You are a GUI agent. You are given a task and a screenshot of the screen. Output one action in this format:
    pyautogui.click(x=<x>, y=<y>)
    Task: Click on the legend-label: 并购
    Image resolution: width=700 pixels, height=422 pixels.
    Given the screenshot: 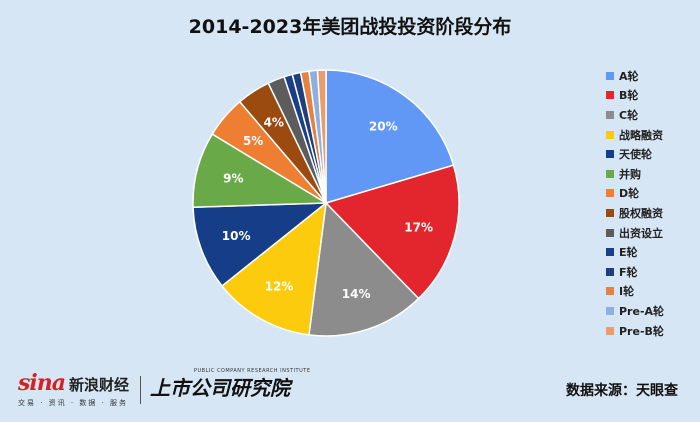 What is the action you would take?
    pyautogui.click(x=630, y=174)
    